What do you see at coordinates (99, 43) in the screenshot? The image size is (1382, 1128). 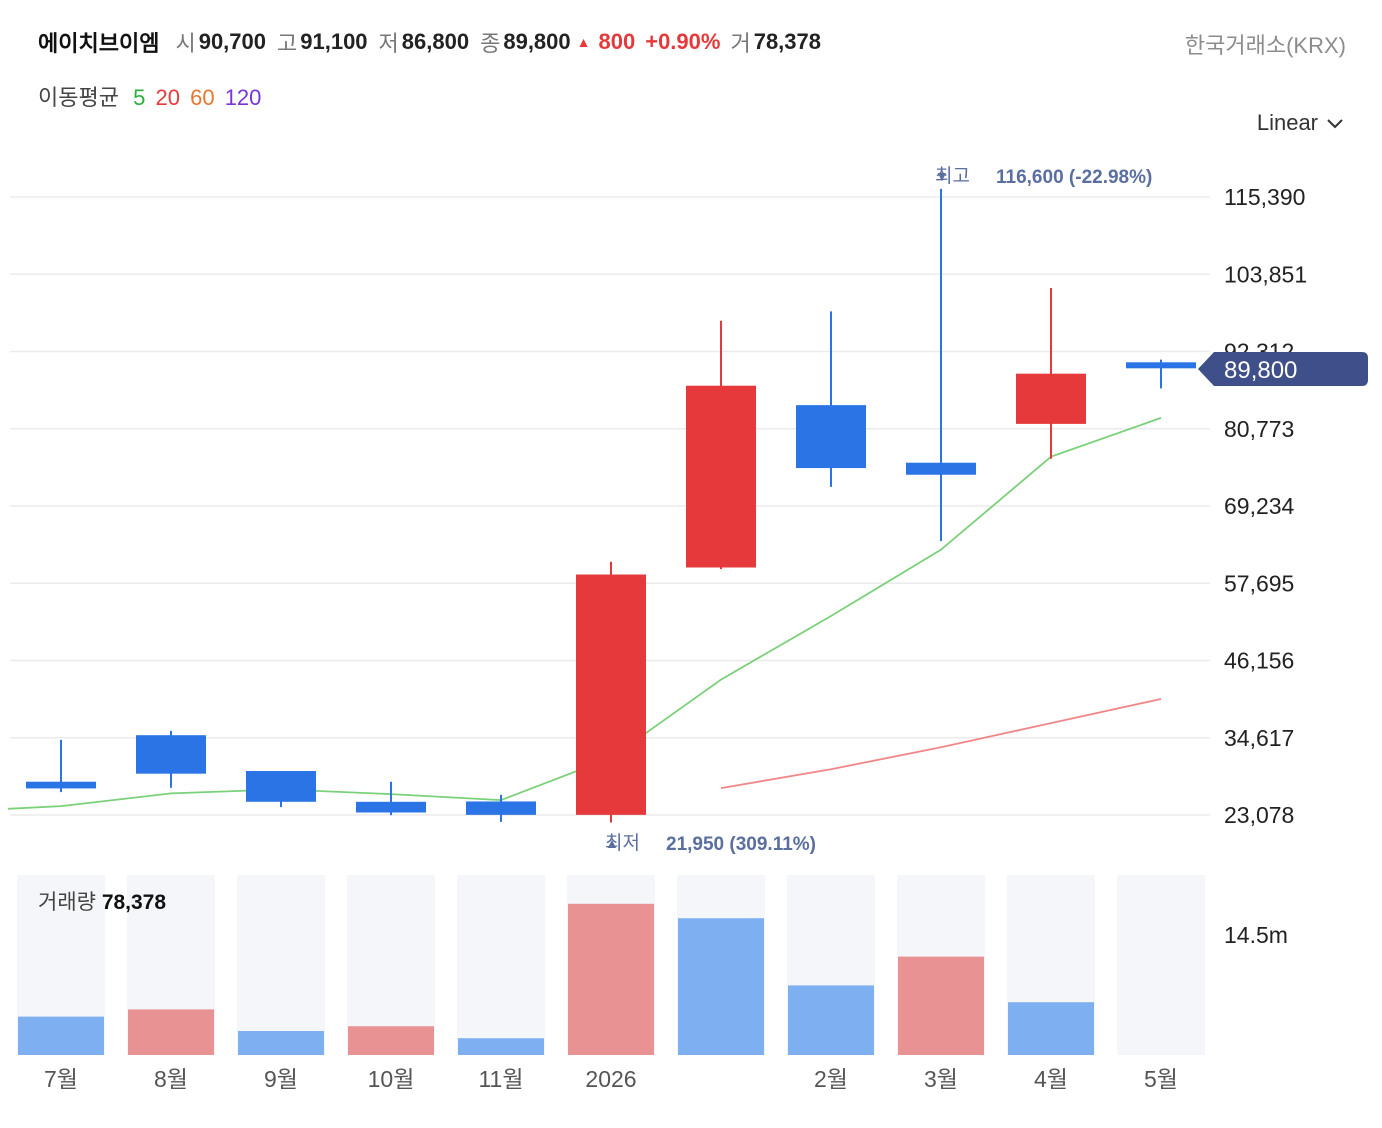 I see `stock-name: 에이치브이엠` at bounding box center [99, 43].